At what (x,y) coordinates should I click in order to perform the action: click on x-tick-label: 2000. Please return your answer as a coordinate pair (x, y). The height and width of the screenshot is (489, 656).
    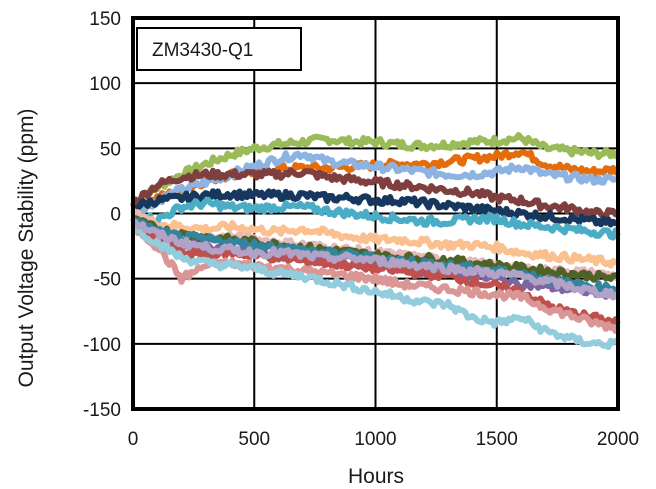
    Looking at the image, I should click on (618, 439).